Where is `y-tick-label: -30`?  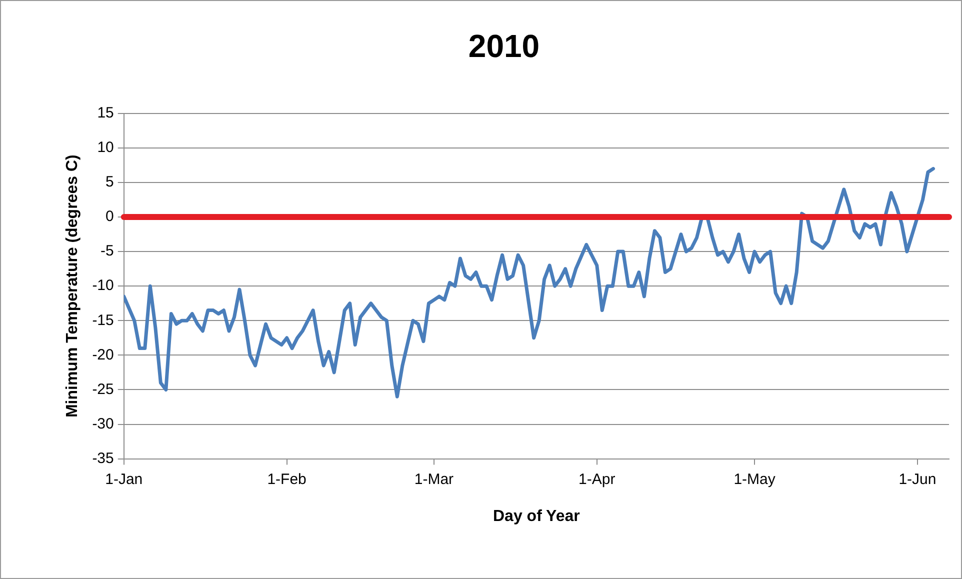 y-tick-label: -30 is located at coordinates (103, 423).